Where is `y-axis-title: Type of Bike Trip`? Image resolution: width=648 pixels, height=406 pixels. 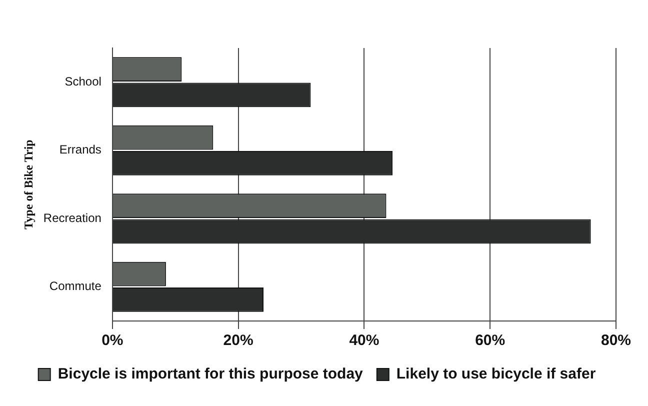 y-axis-title: Type of Bike Trip is located at coordinates (28, 184).